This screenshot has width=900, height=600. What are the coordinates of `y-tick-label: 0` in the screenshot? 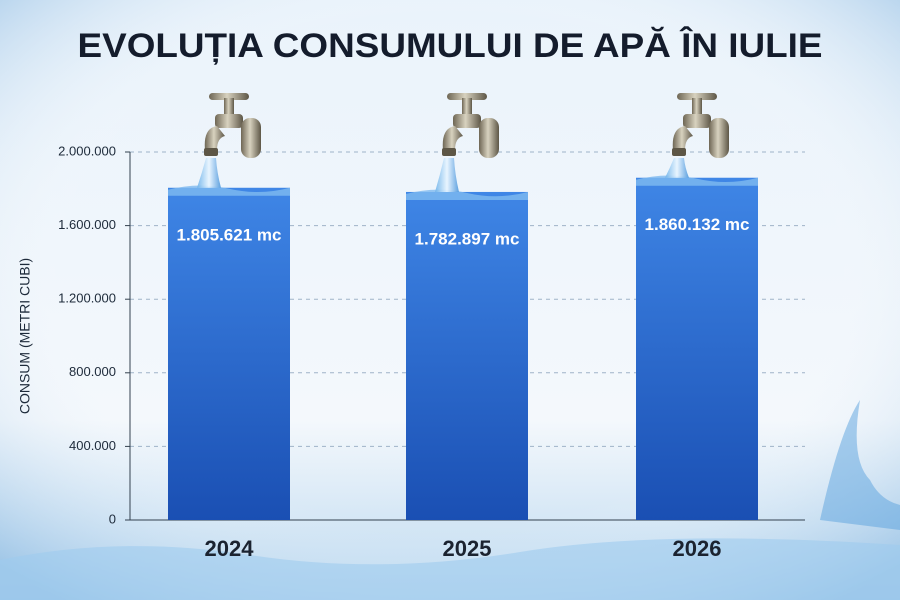 It's located at (112, 518).